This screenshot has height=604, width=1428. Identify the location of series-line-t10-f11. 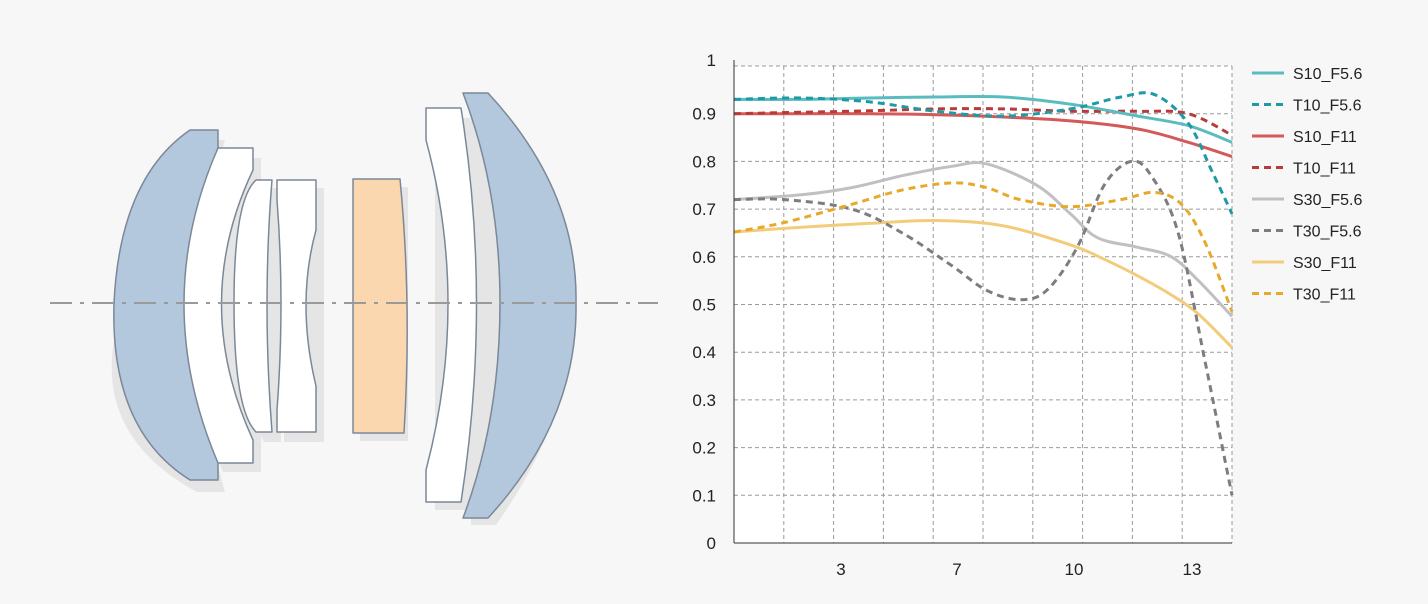
(983, 122).